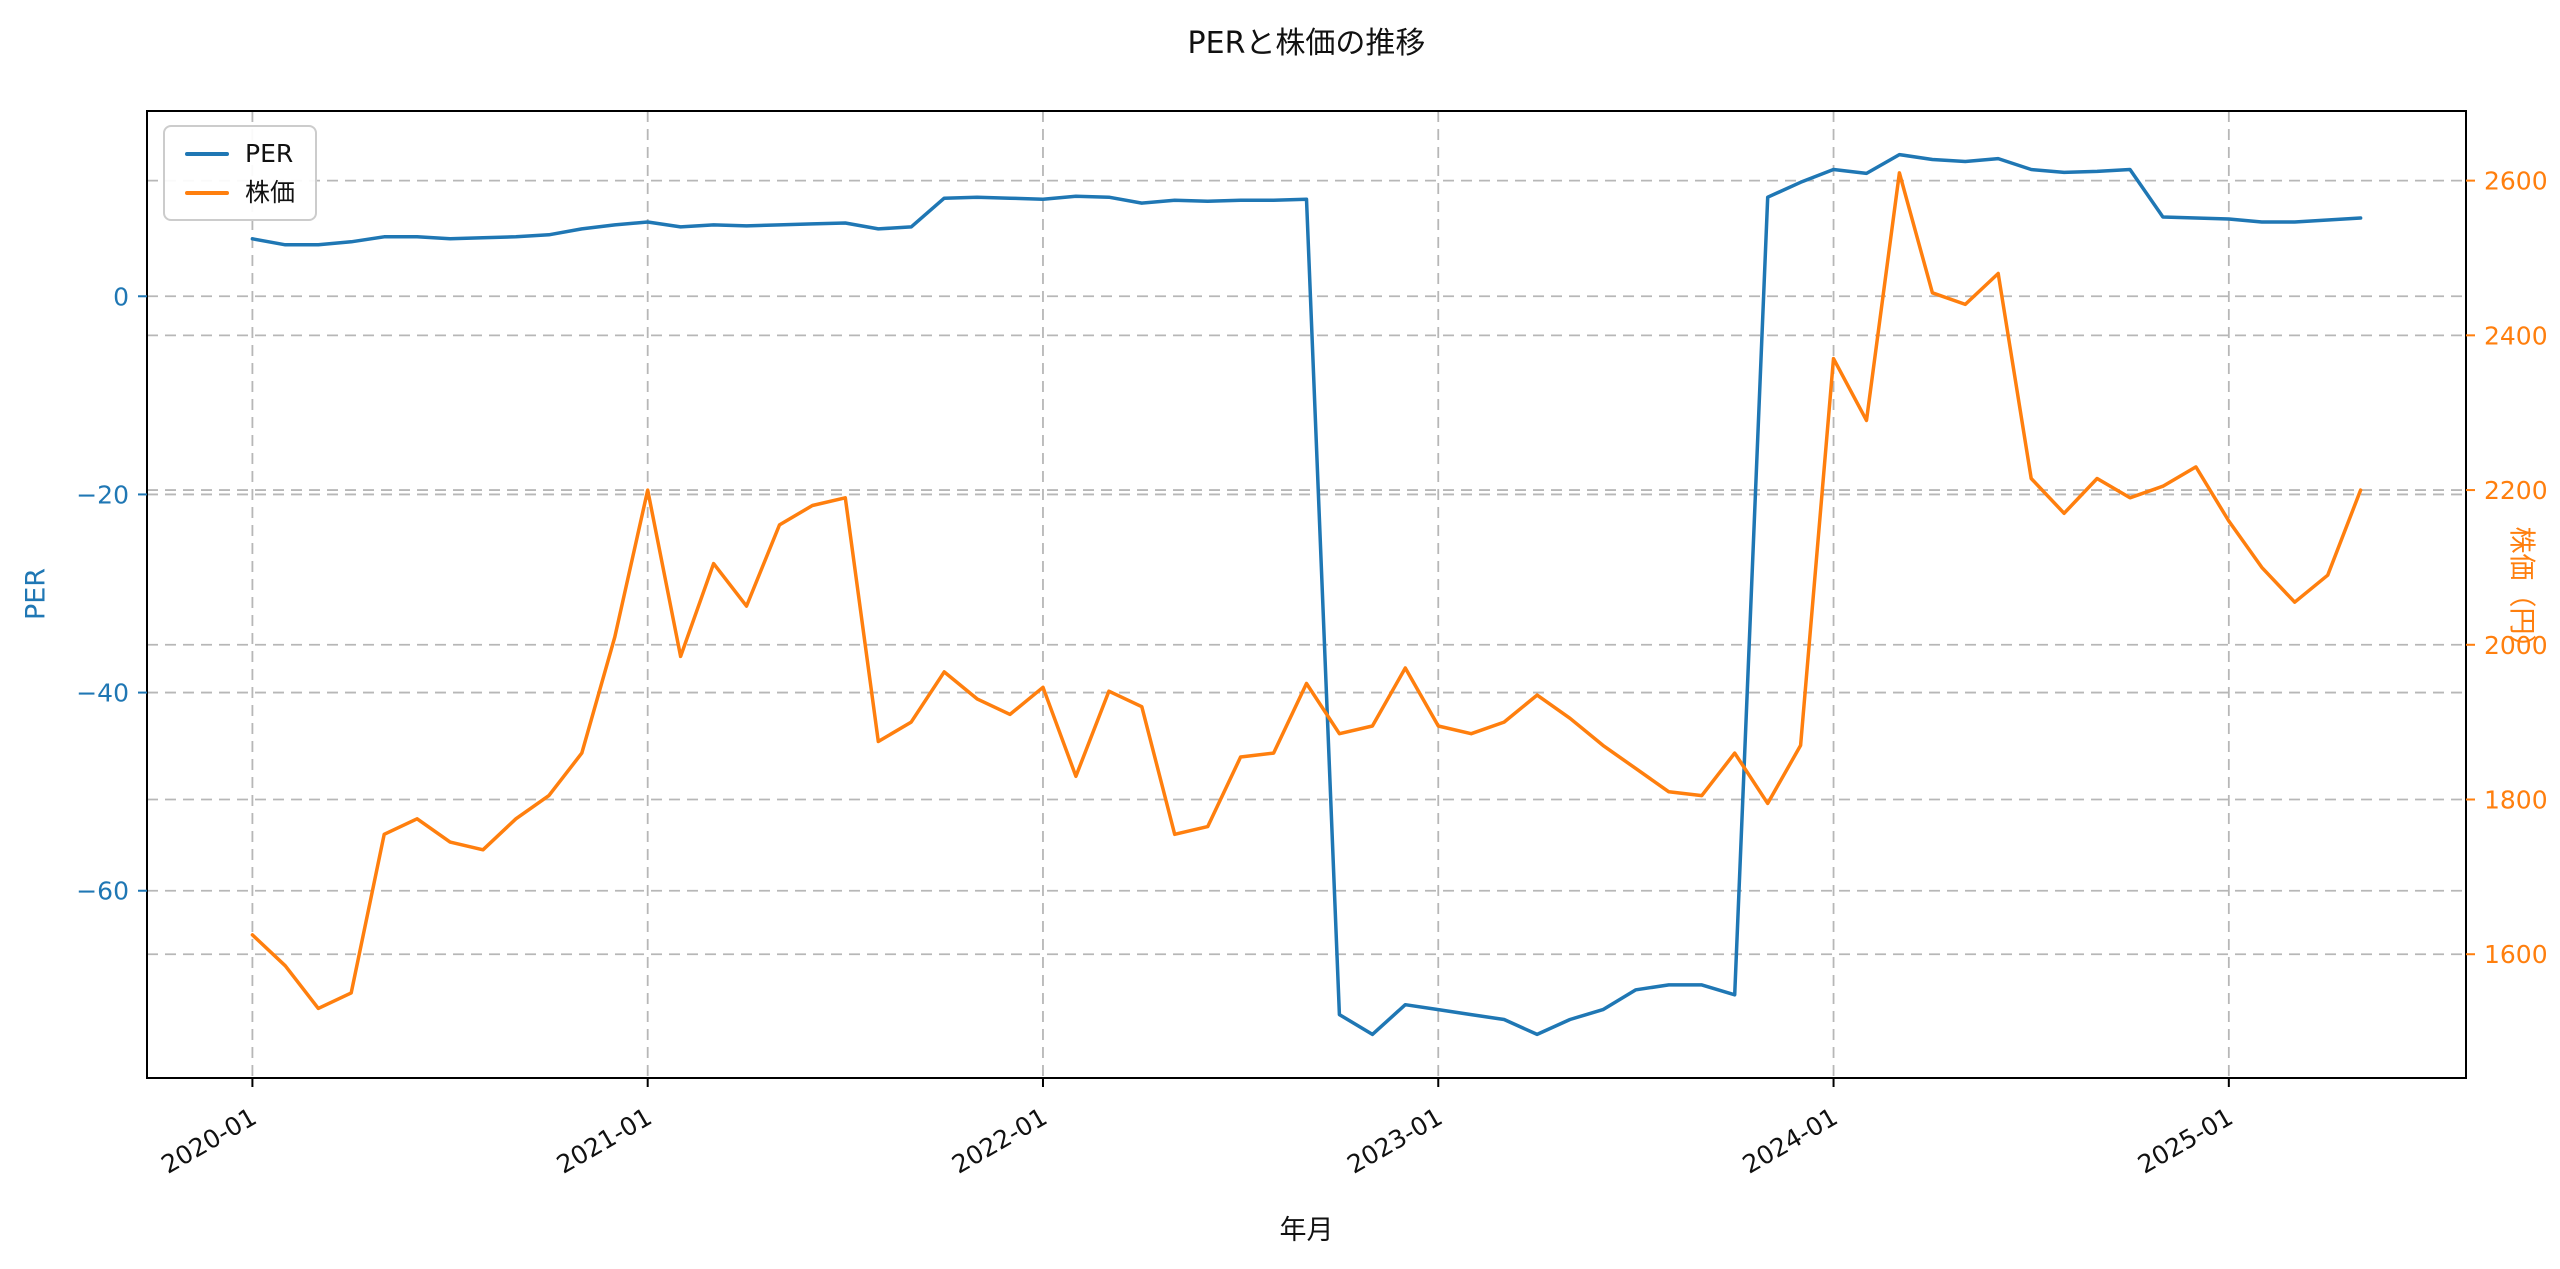 The height and width of the screenshot is (1269, 2560). I want to click on x-tick-label: 2023-01, so click(1394, 1140).